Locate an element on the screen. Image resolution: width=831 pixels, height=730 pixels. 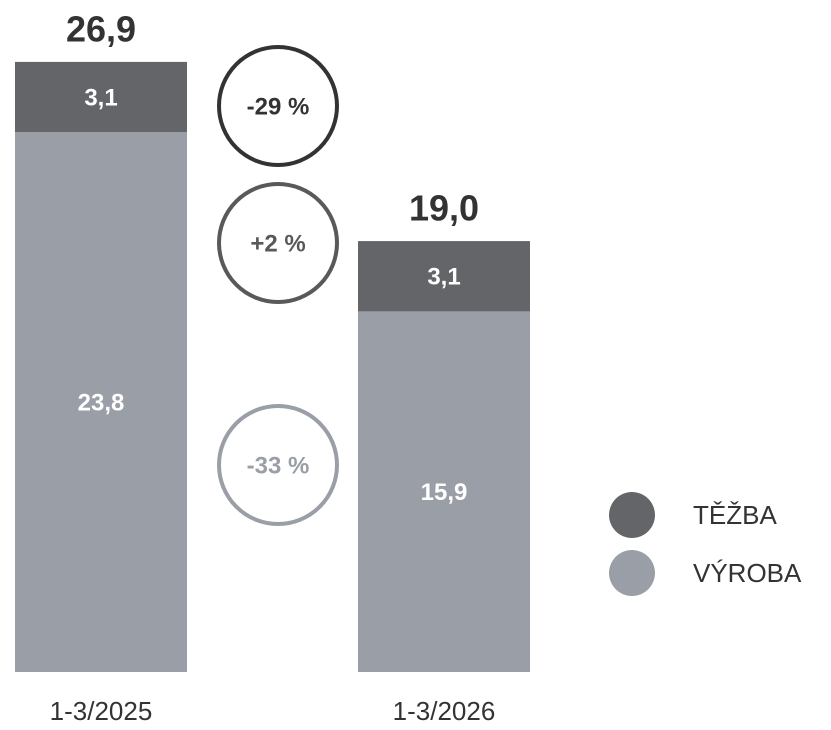
legend-label: TĚŽBA is located at coordinates (735, 515).